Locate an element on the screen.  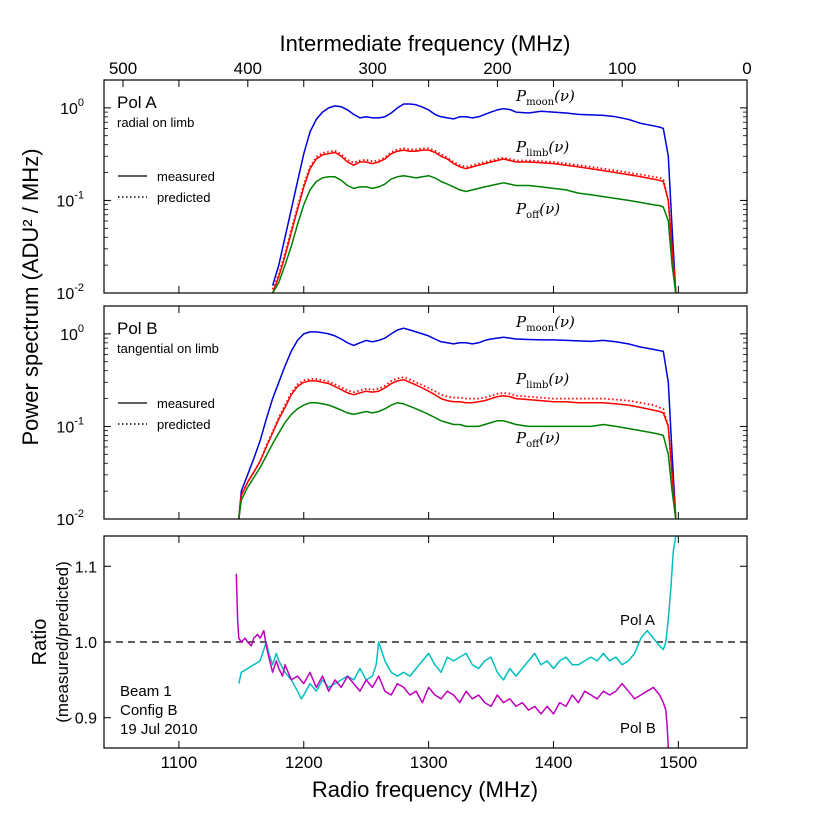
panel-a-label-limb-arg: (ν) is located at coordinates (558, 147).